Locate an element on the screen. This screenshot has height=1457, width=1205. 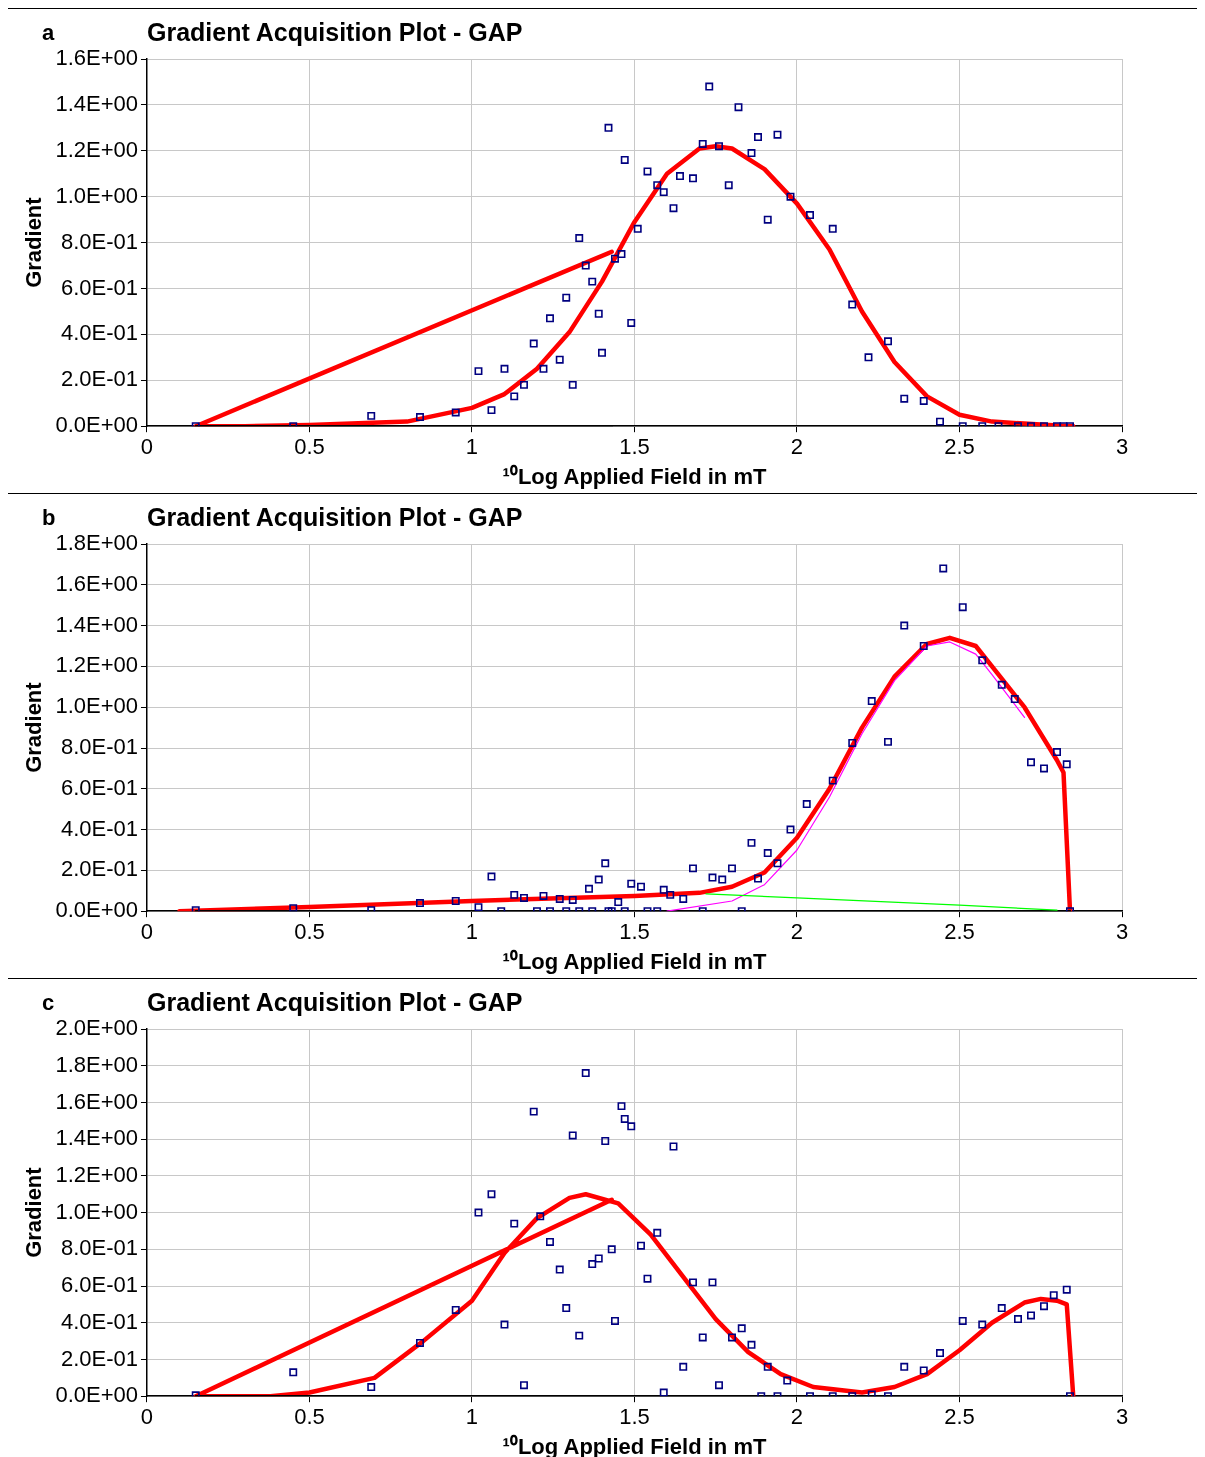
text: b is located at coordinates (49, 518).